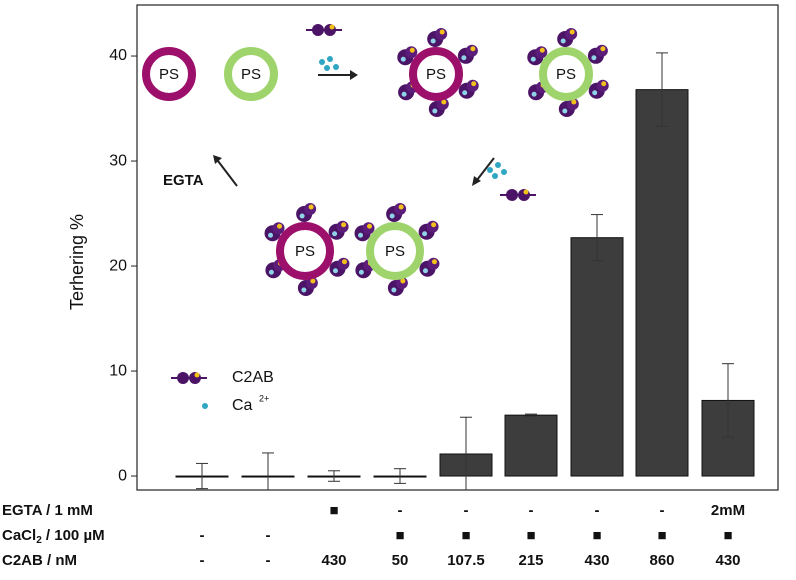 The height and width of the screenshot is (580, 796). Describe the element at coordinates (183, 180) in the screenshot. I see `egta-label: EGTA` at that location.